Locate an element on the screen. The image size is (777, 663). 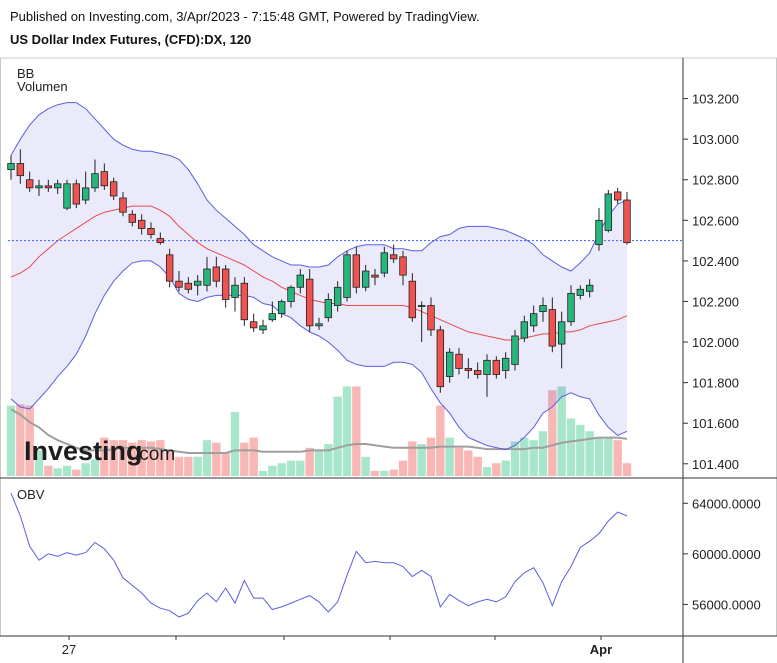
y-tick-label: 101.400 is located at coordinates (715, 464).